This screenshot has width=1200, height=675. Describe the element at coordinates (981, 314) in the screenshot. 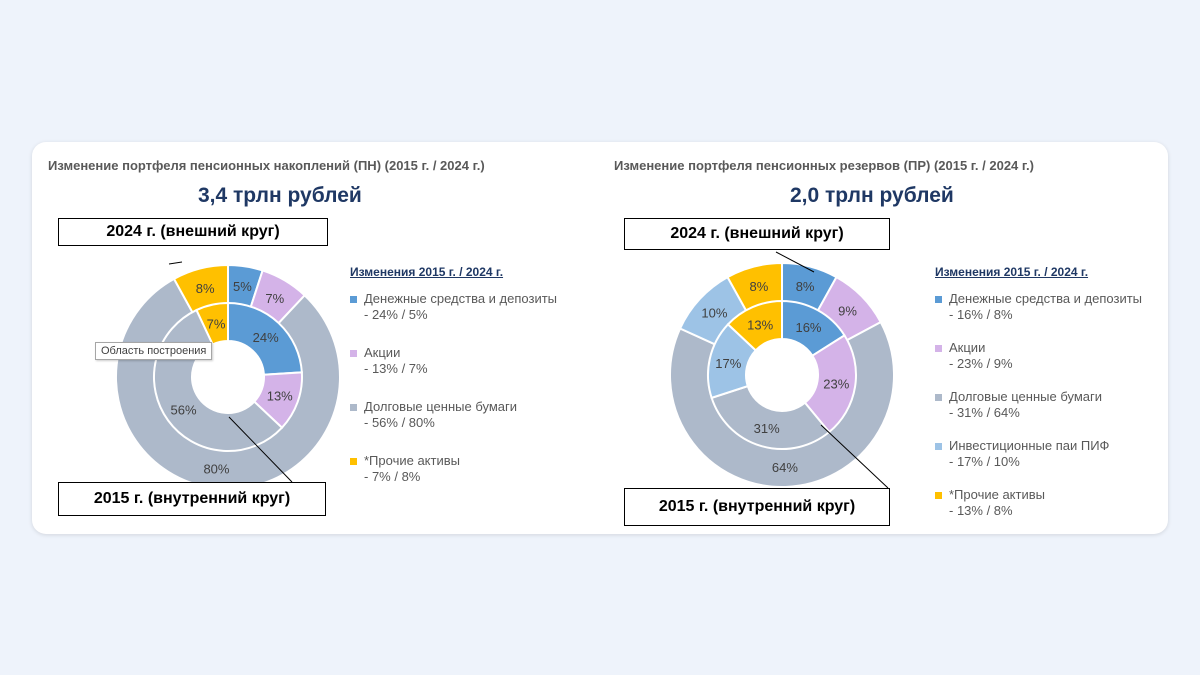

I see `legend-detail: - 16% / 8%` at that location.